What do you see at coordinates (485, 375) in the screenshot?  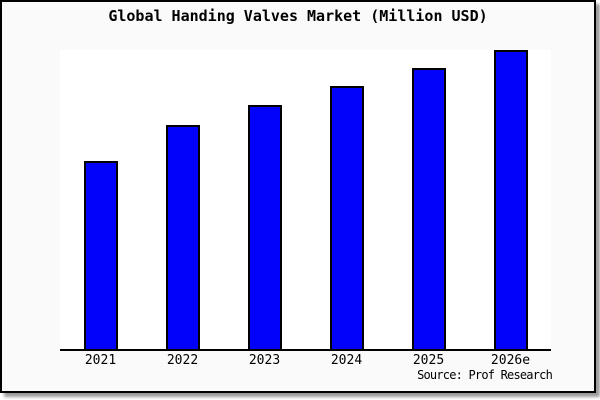 I see `source-credit: Source: Prof Research` at bounding box center [485, 375].